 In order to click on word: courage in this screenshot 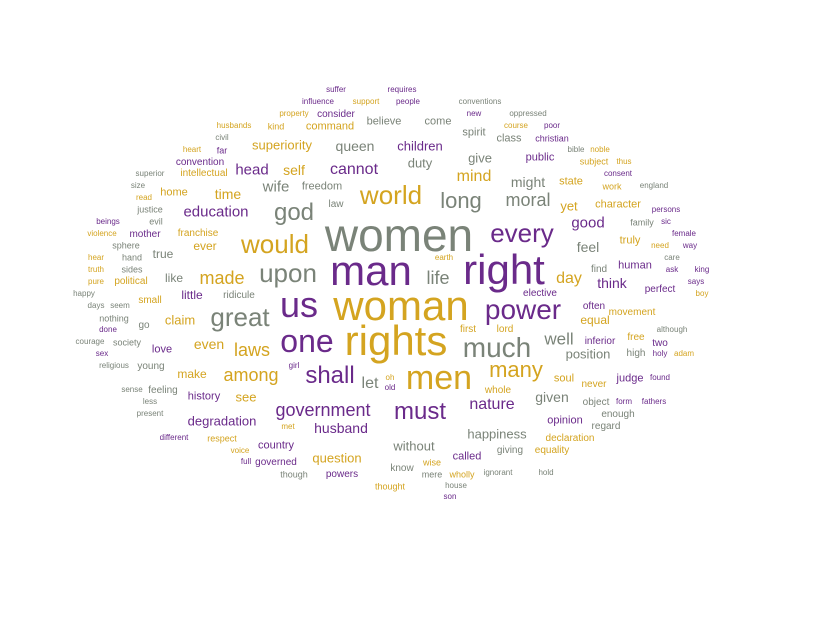, I will do `click(90, 341)`.